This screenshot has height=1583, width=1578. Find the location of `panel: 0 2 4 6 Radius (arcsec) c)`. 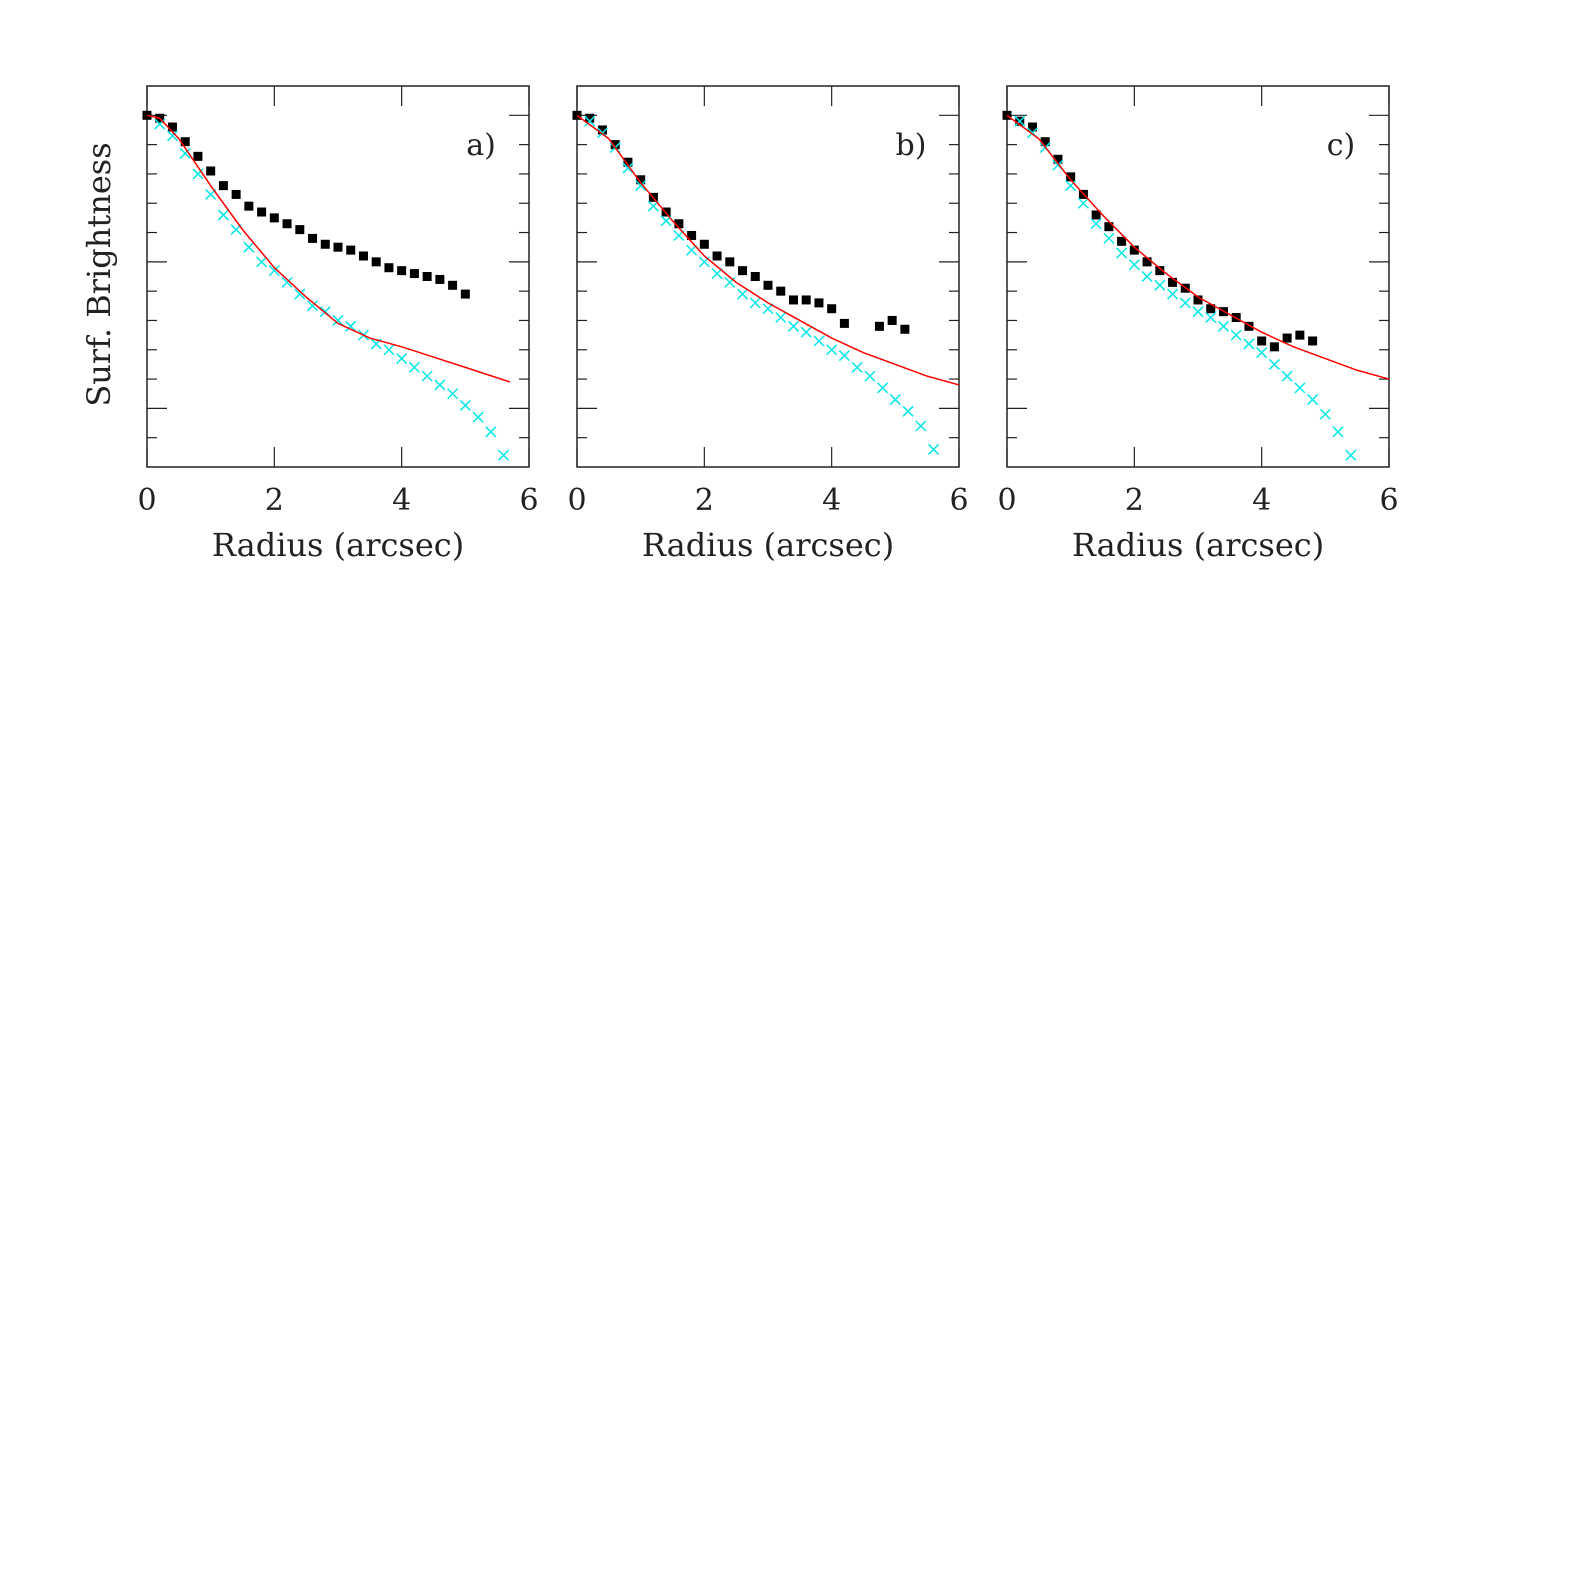

panel: 0 2 4 6 Radius (arcsec) c) is located at coordinates (1198, 324).